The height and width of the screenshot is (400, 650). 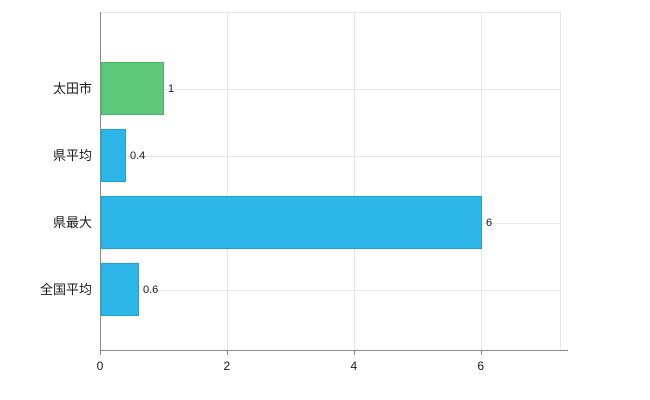 I want to click on value-label: 0.6, so click(x=151, y=289).